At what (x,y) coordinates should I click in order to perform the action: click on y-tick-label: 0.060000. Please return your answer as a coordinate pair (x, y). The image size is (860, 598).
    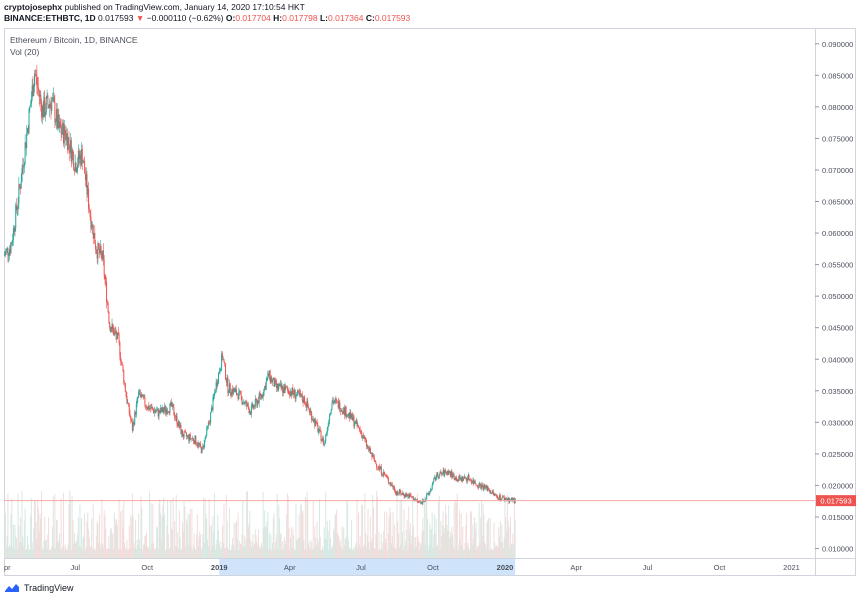
    Looking at the image, I should click on (837, 233).